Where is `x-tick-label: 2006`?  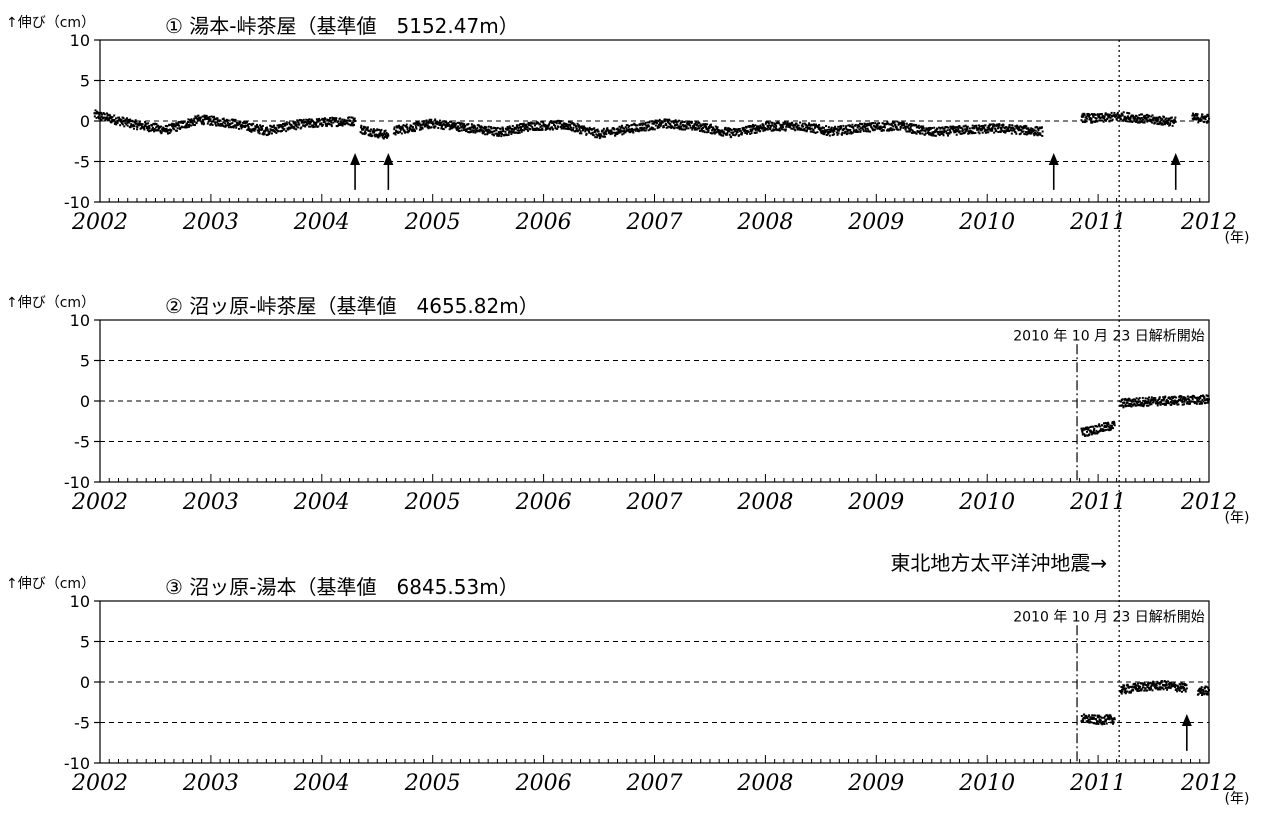
x-tick-label: 2006 is located at coordinates (543, 502).